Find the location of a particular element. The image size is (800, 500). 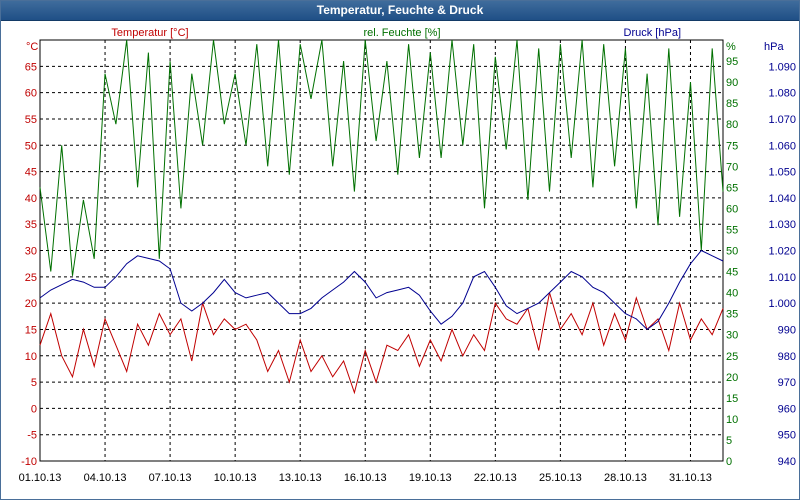

temperature-tick-label: 5 is located at coordinates (34, 383).